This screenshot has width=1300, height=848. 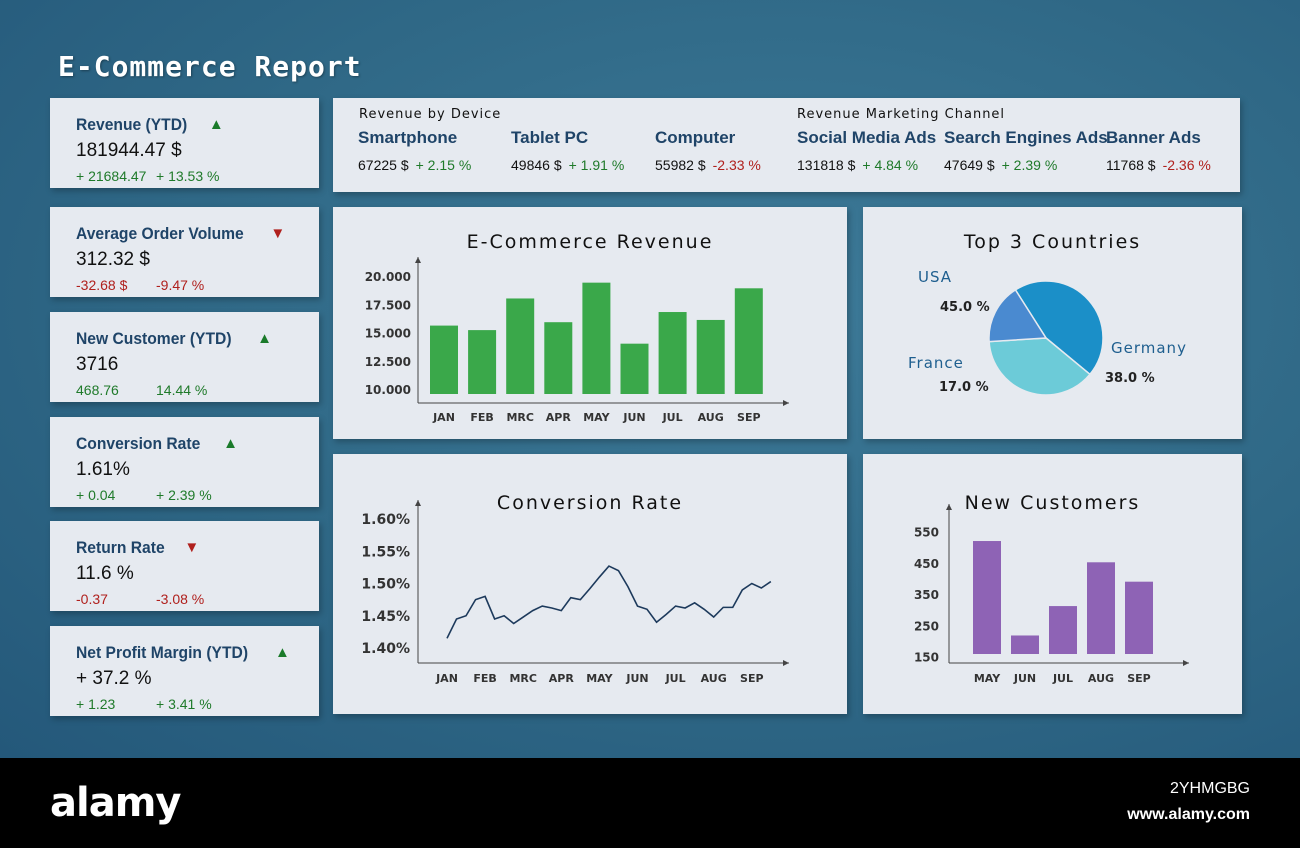 I want to click on customers-bar-chart: 150 250 350 450 550 MAY JUN JUL AUG SEP, so click(x=1051, y=594).